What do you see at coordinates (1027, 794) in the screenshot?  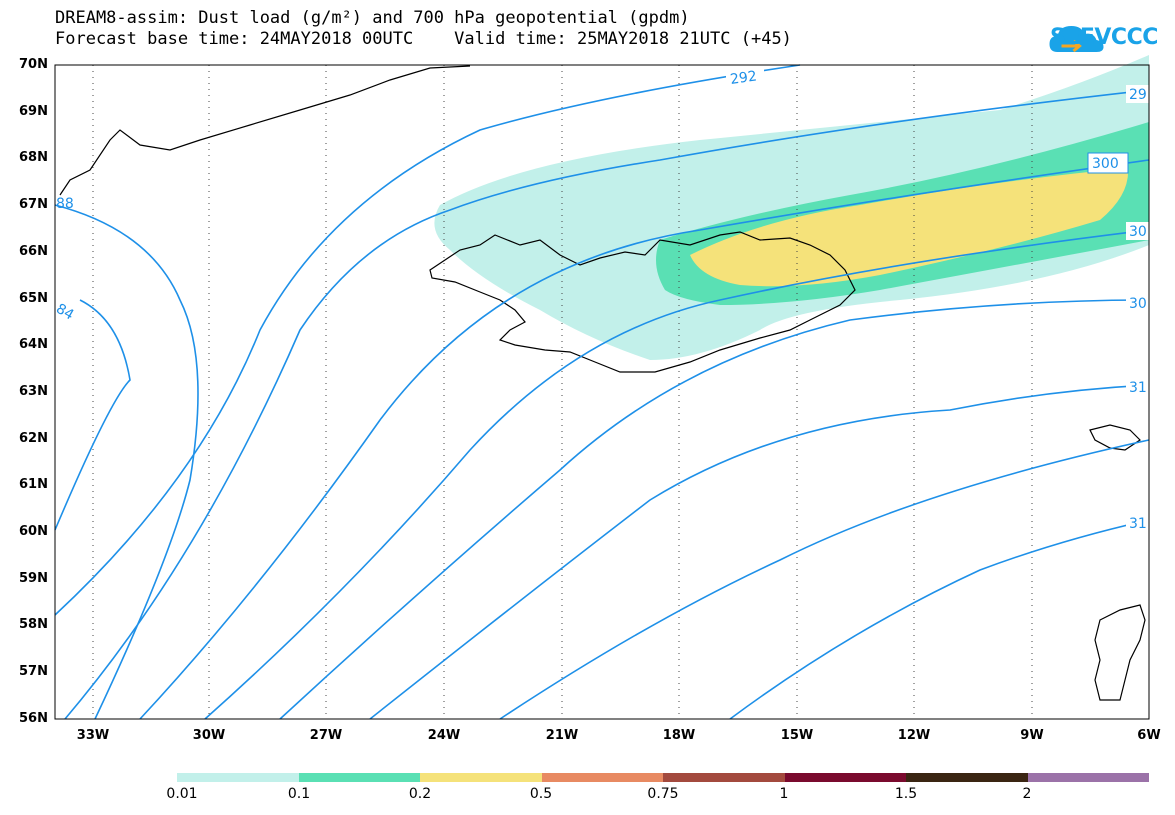 I see `colorbar-label: 2` at bounding box center [1027, 794].